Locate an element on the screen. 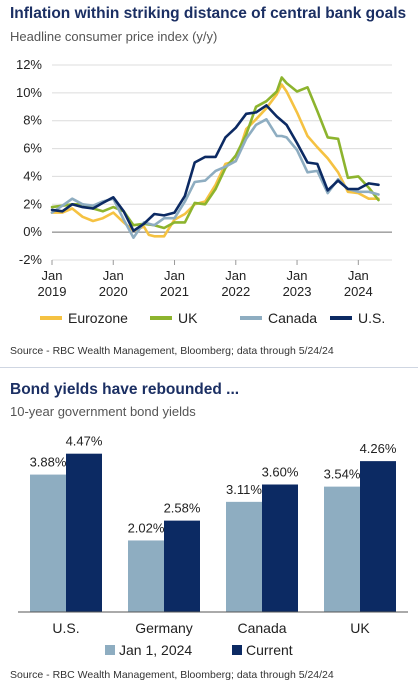  x-tick-label: 2022 is located at coordinates (235, 291).